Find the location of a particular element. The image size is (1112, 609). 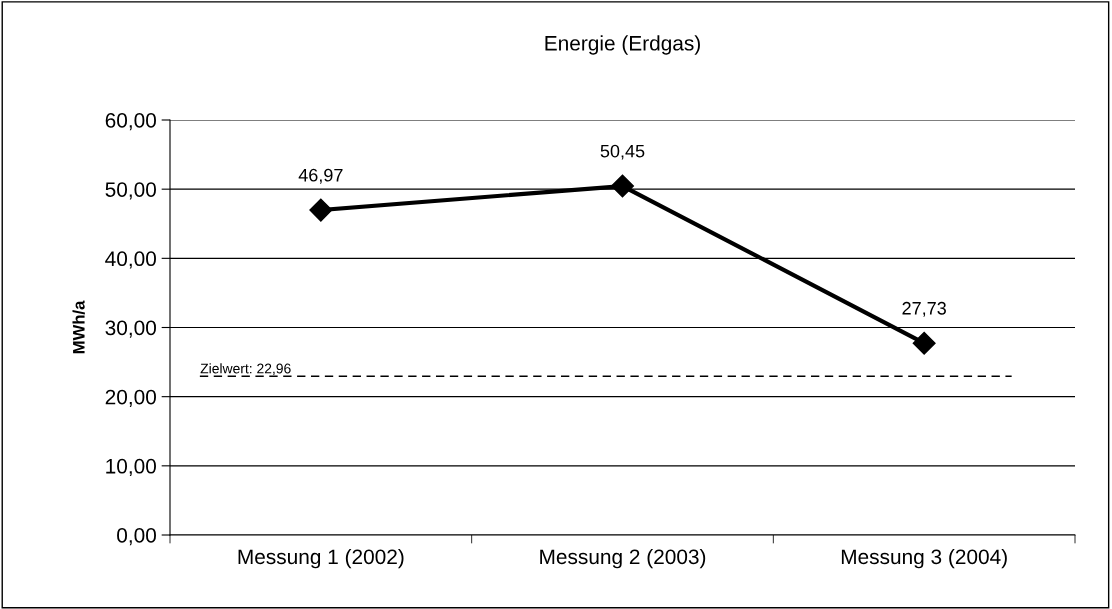

x-tick-label: Messung 3 (2004) is located at coordinates (924, 558).